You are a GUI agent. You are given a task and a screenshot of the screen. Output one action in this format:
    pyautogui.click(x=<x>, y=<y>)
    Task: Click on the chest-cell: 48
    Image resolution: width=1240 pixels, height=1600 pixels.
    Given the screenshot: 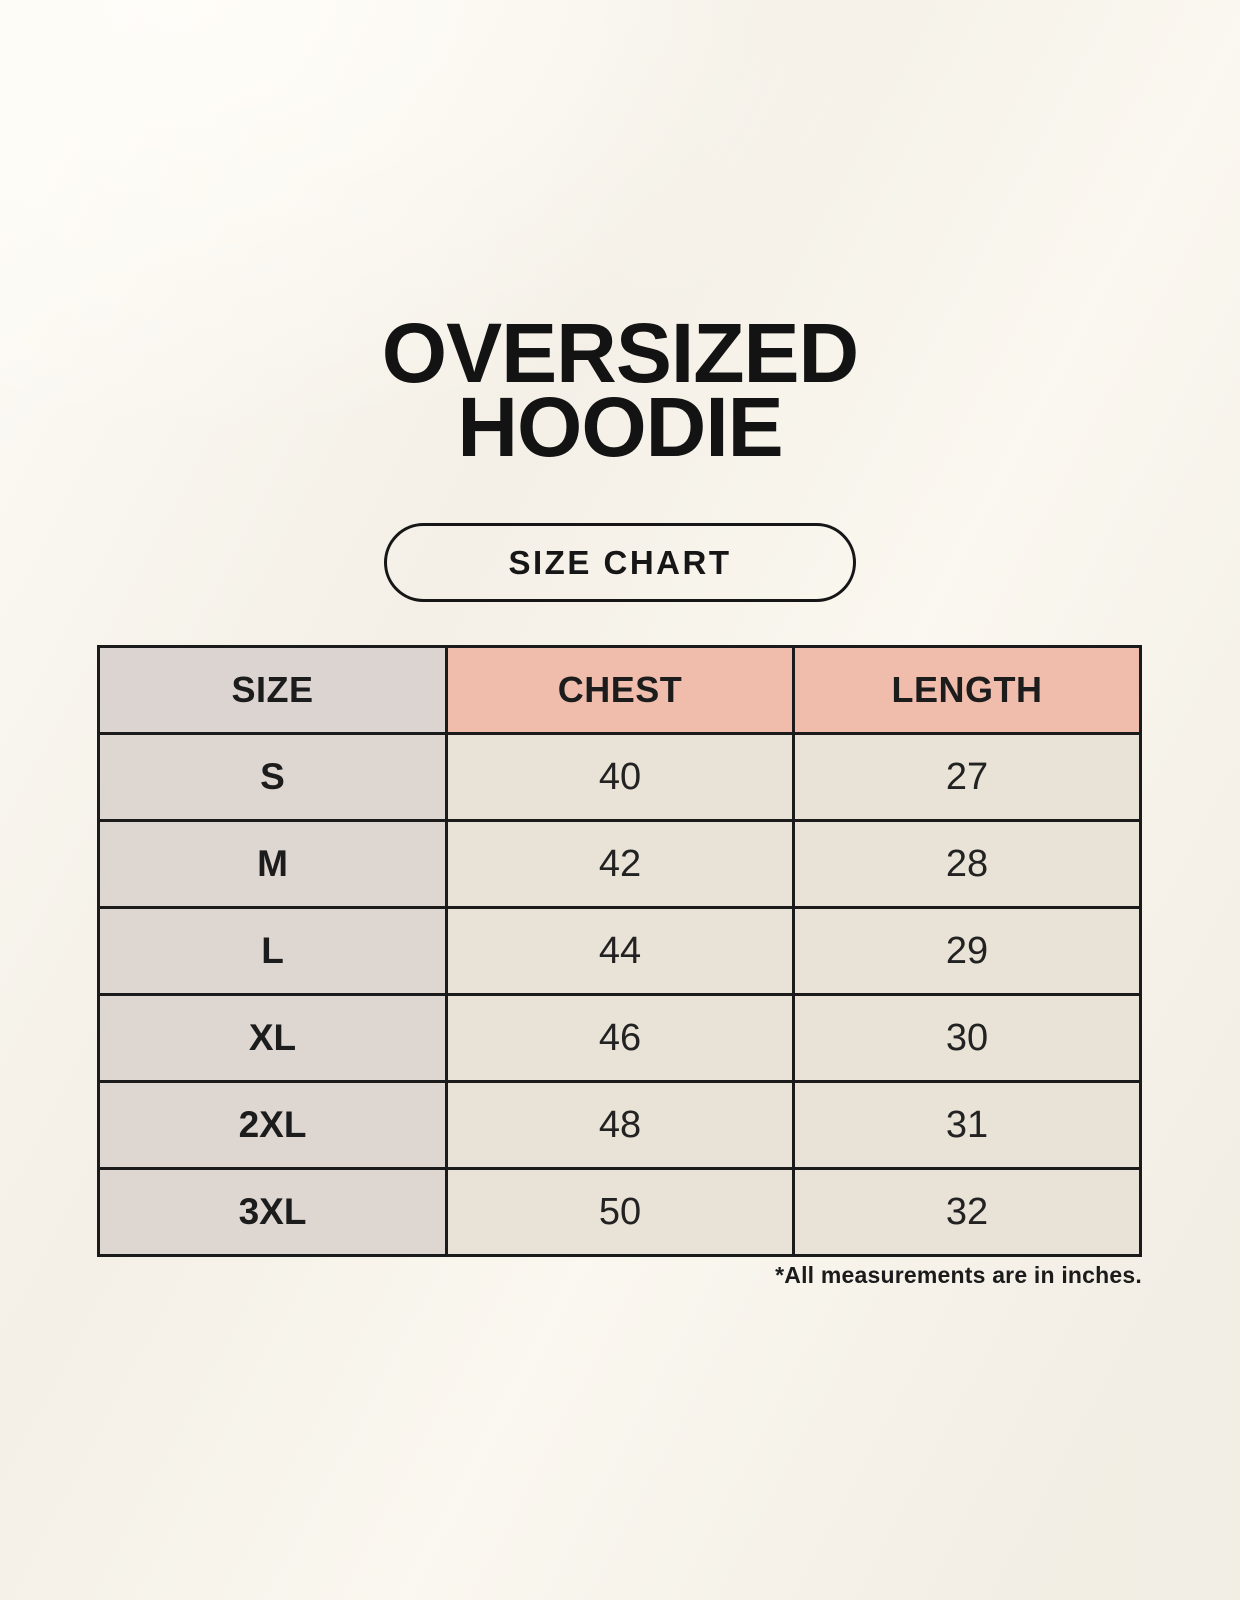 What is the action you would take?
    pyautogui.click(x=620, y=1125)
    